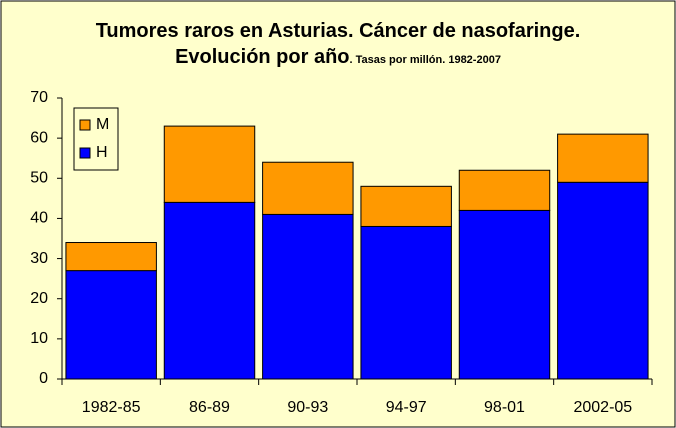 The height and width of the screenshot is (428, 676). I want to click on y-tick-label: 20, so click(39, 298).